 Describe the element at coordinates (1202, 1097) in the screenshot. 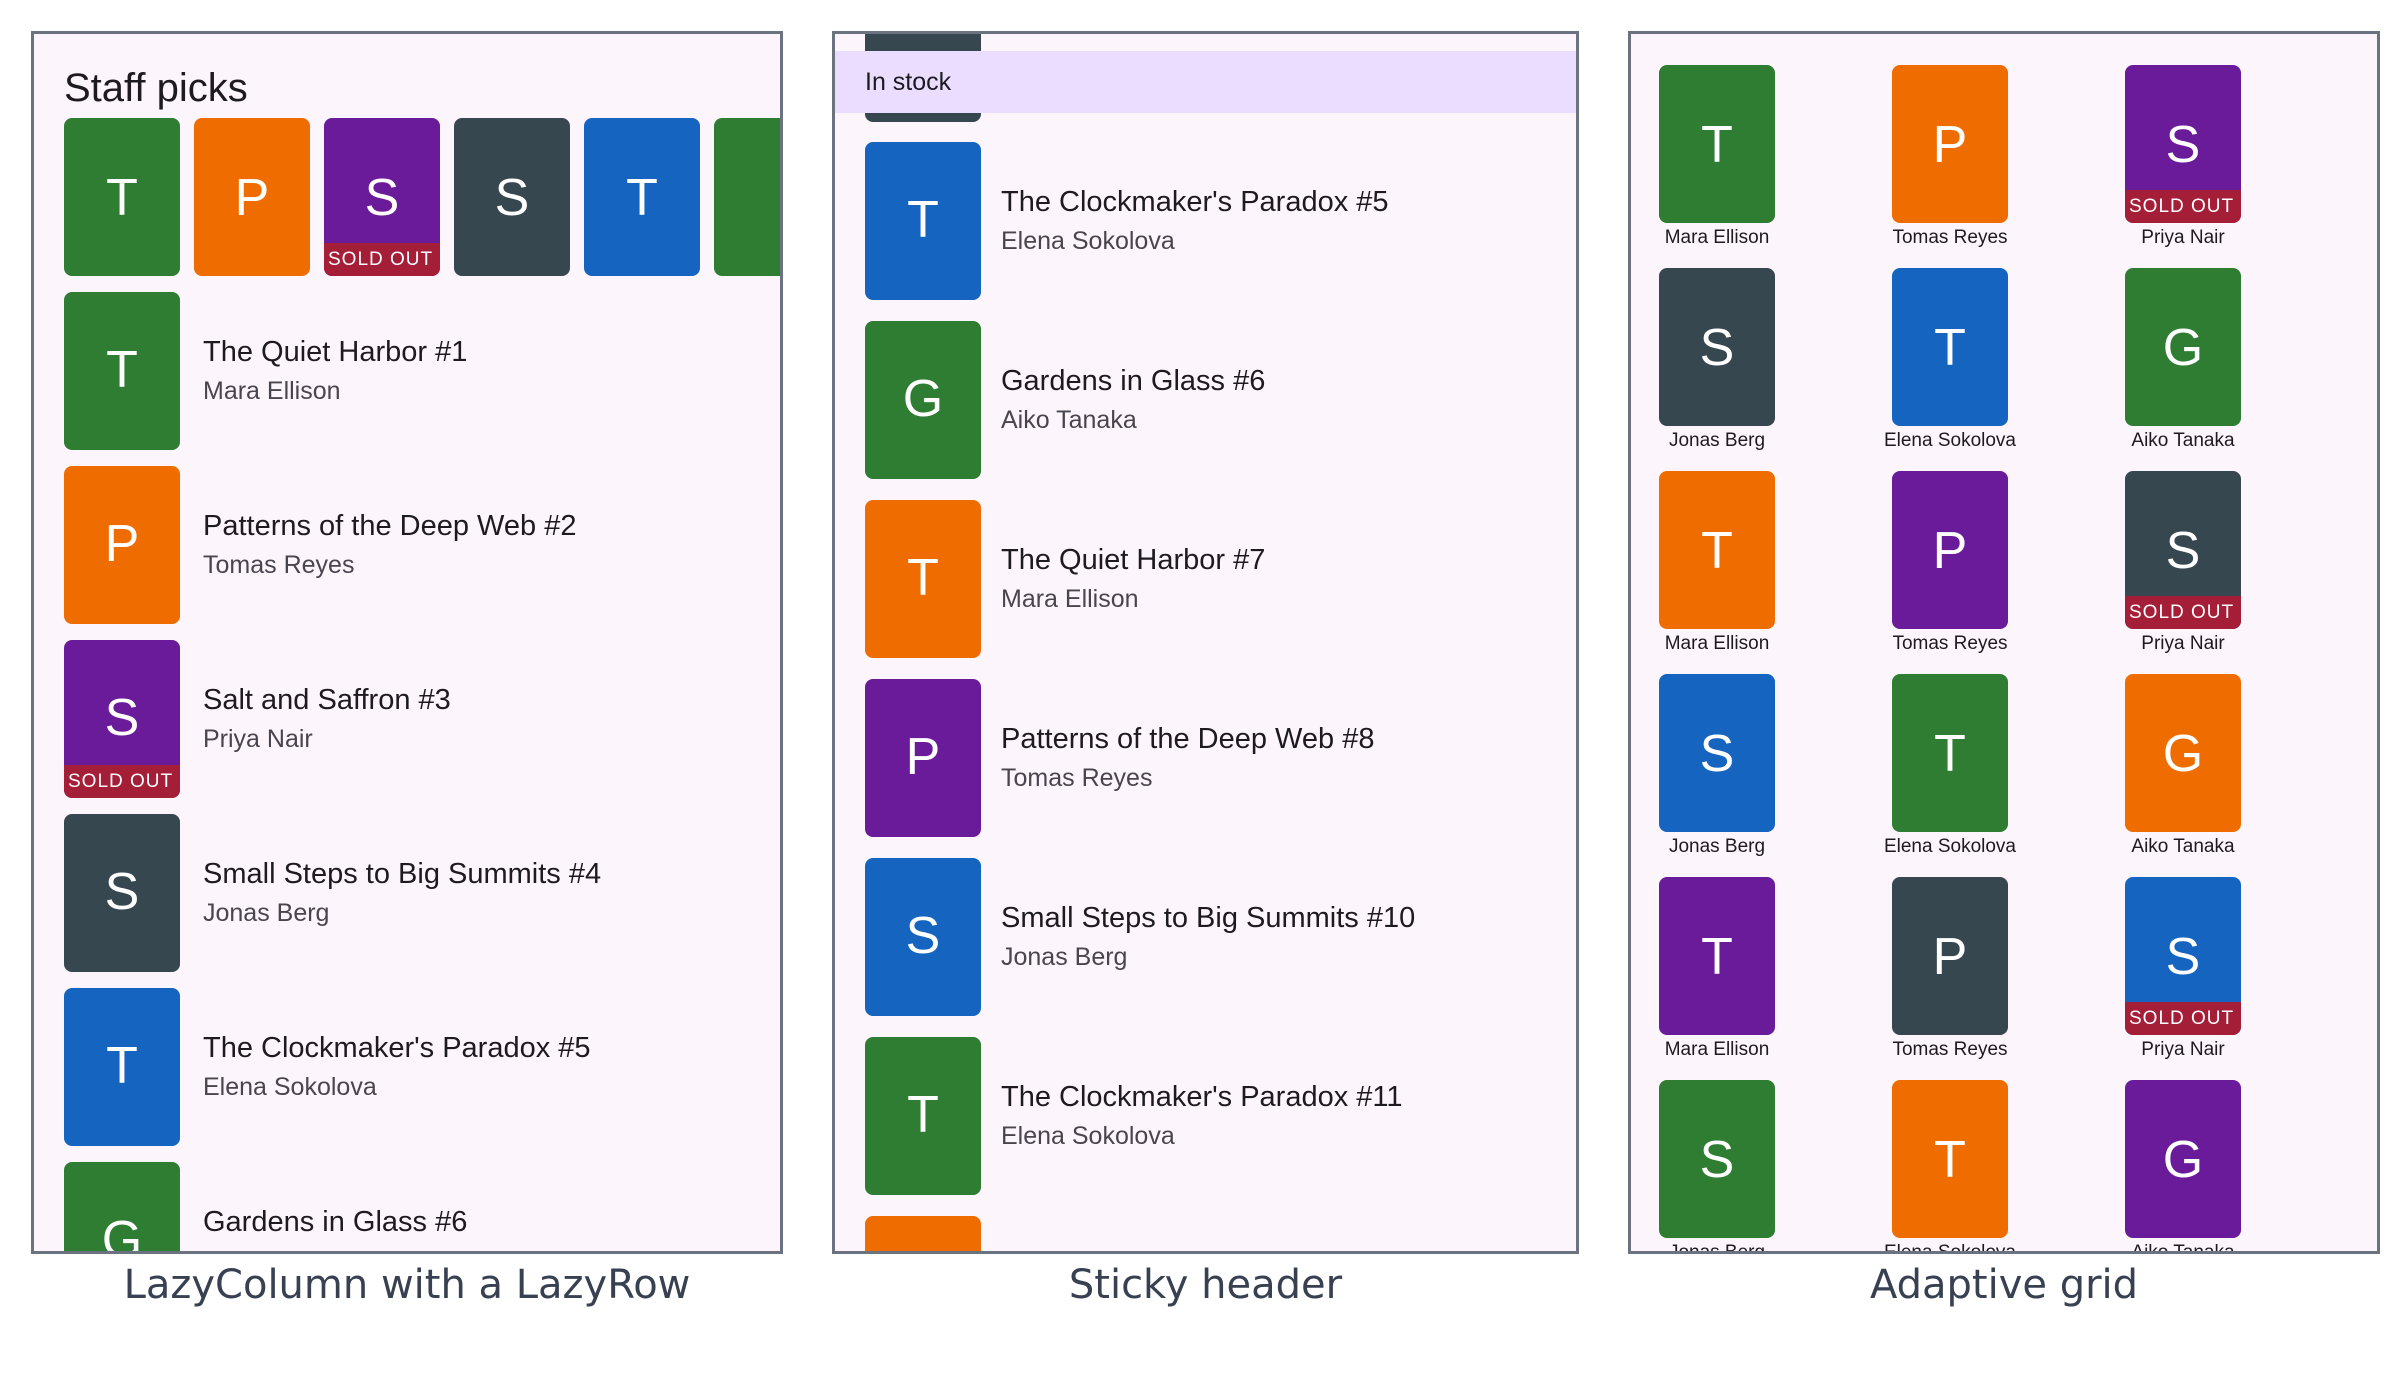

I see `book-title: The Clockmaker's Paradox #11` at that location.